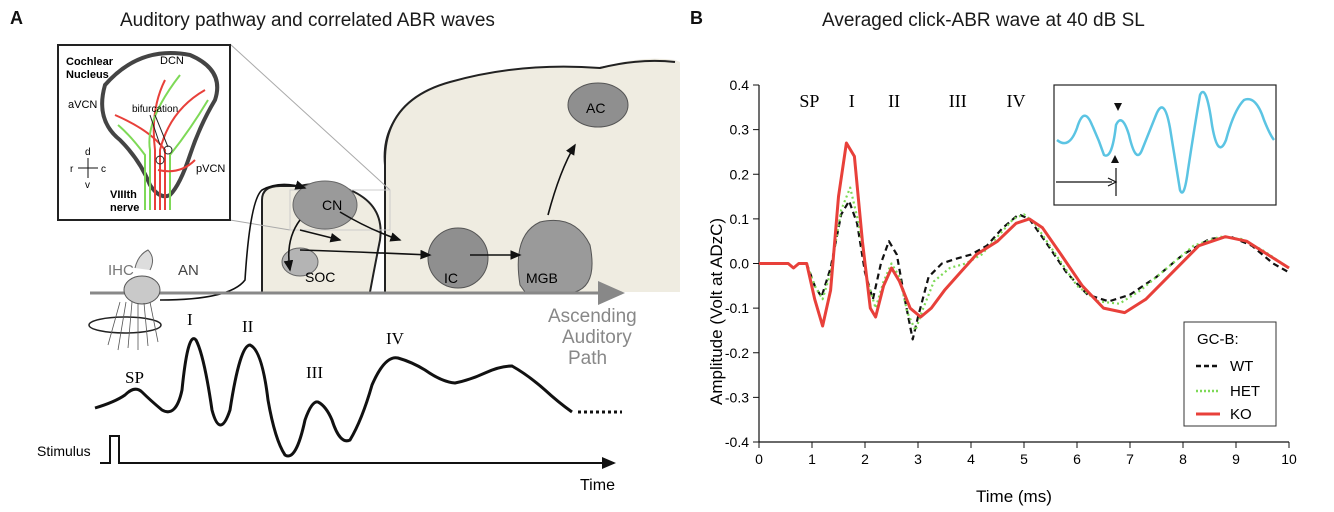 This screenshot has height=512, width=1334. I want to click on x-tick-label: 5, so click(1024, 459).